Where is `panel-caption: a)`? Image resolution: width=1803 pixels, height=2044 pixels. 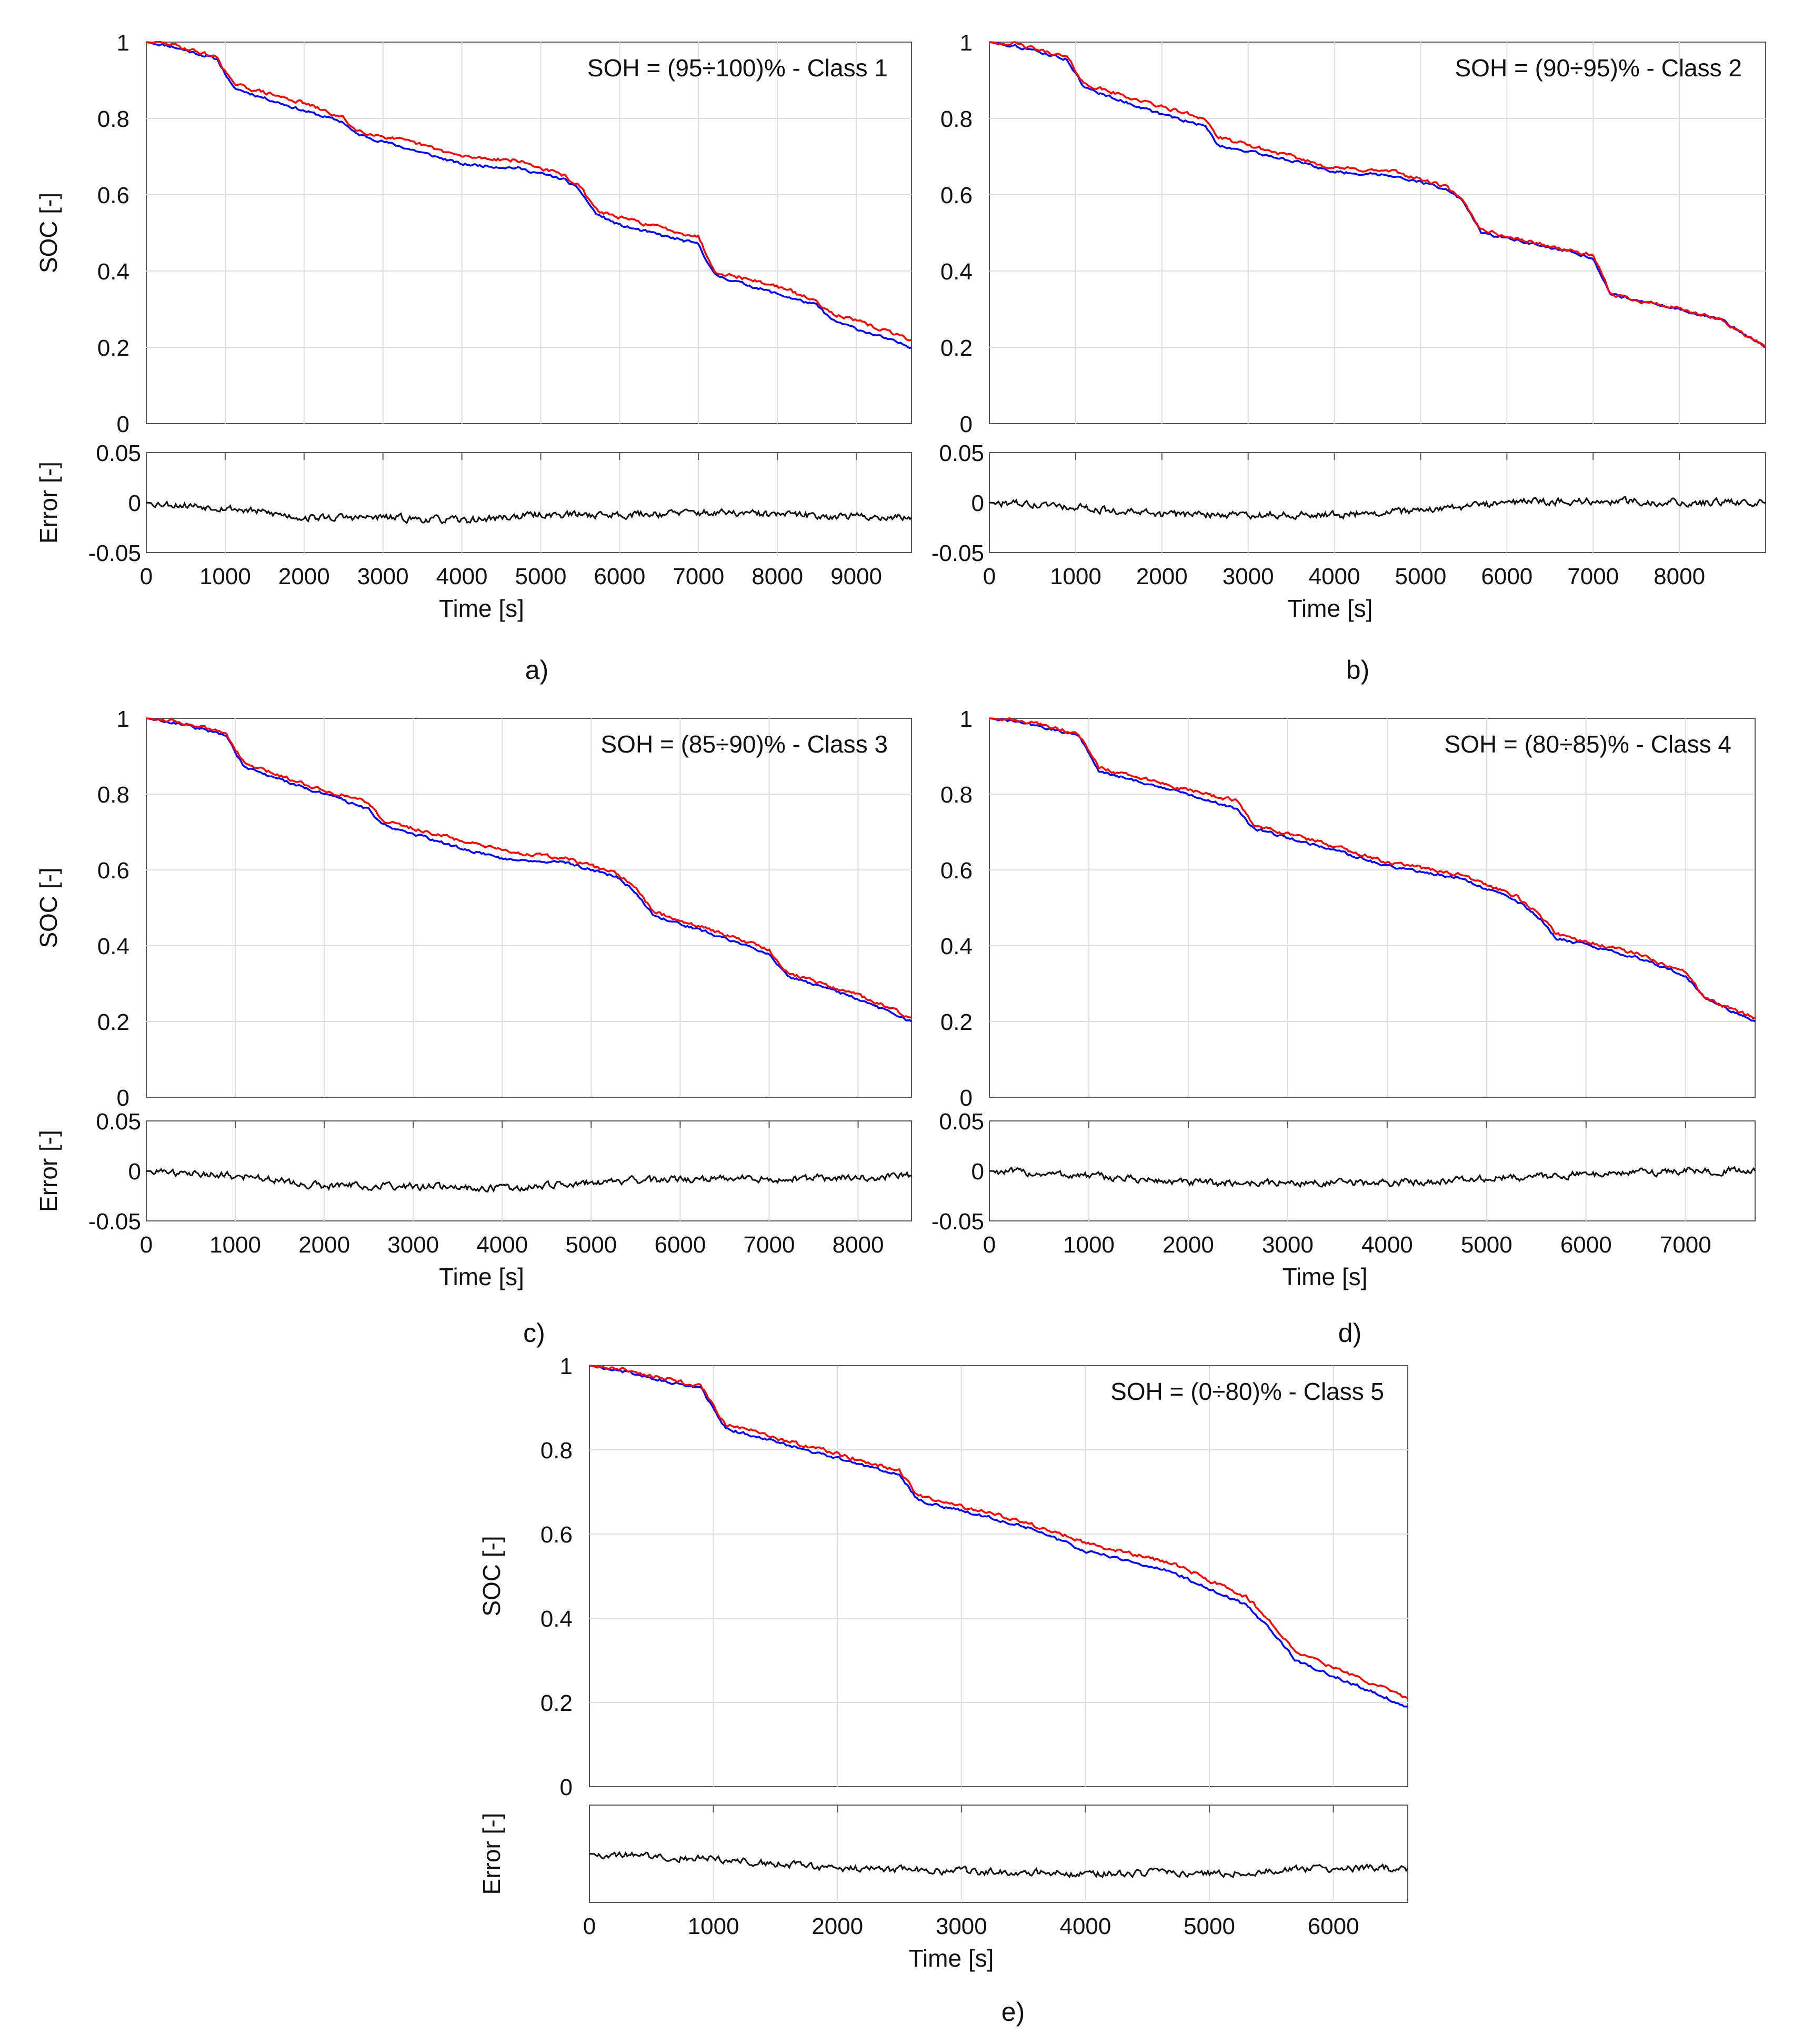 panel-caption: a) is located at coordinates (536, 670).